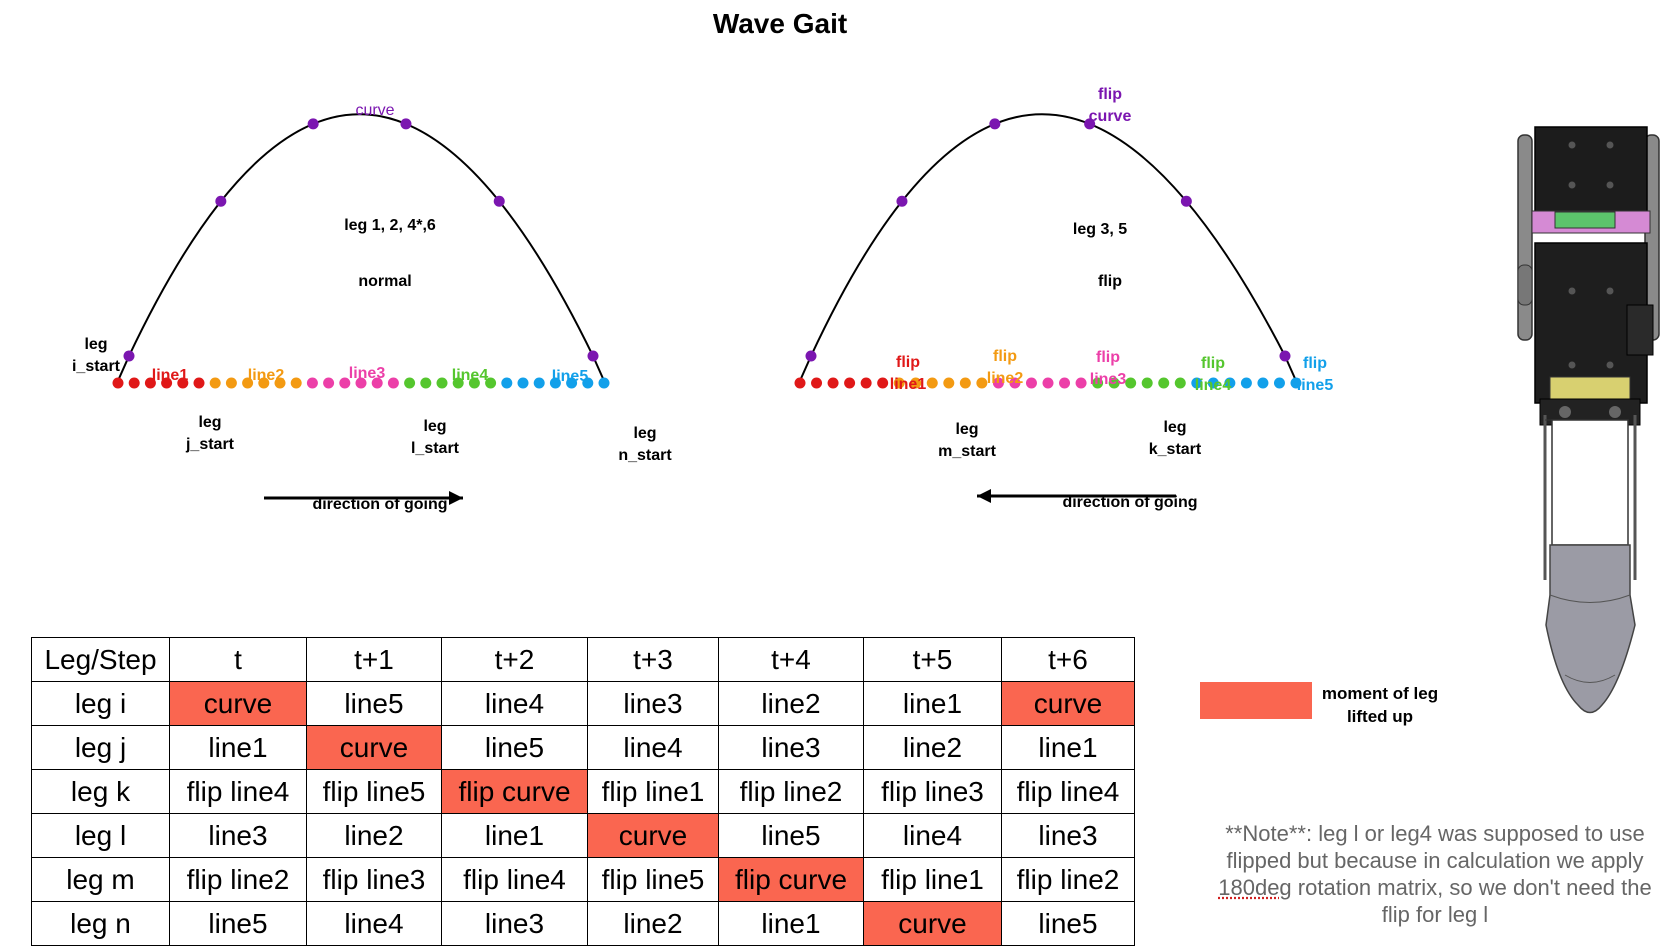  I want to click on column-header: t+4, so click(791, 659).